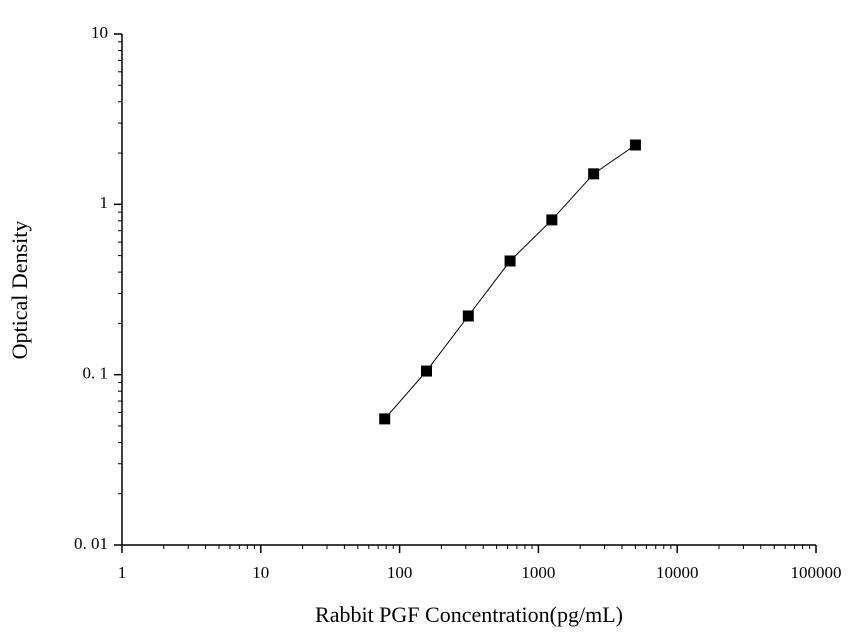  What do you see at coordinates (19, 290) in the screenshot?
I see `y-axis-title: Optical Density` at bounding box center [19, 290].